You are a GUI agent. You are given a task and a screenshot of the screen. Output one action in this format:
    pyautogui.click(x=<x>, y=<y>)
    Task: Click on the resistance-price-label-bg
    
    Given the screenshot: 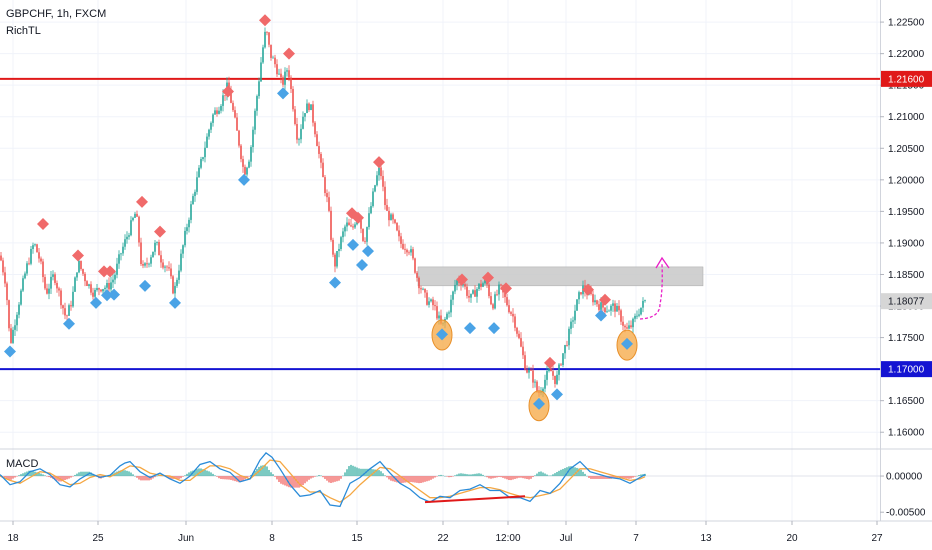 What is the action you would take?
    pyautogui.click(x=906, y=78)
    